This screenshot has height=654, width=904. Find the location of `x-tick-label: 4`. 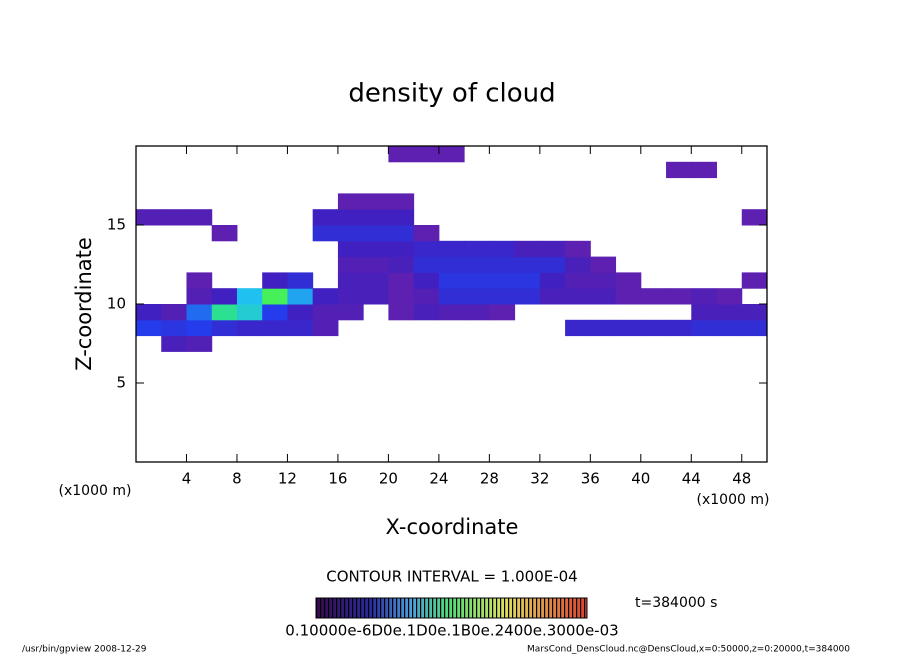

x-tick-label: 4 is located at coordinates (187, 479).